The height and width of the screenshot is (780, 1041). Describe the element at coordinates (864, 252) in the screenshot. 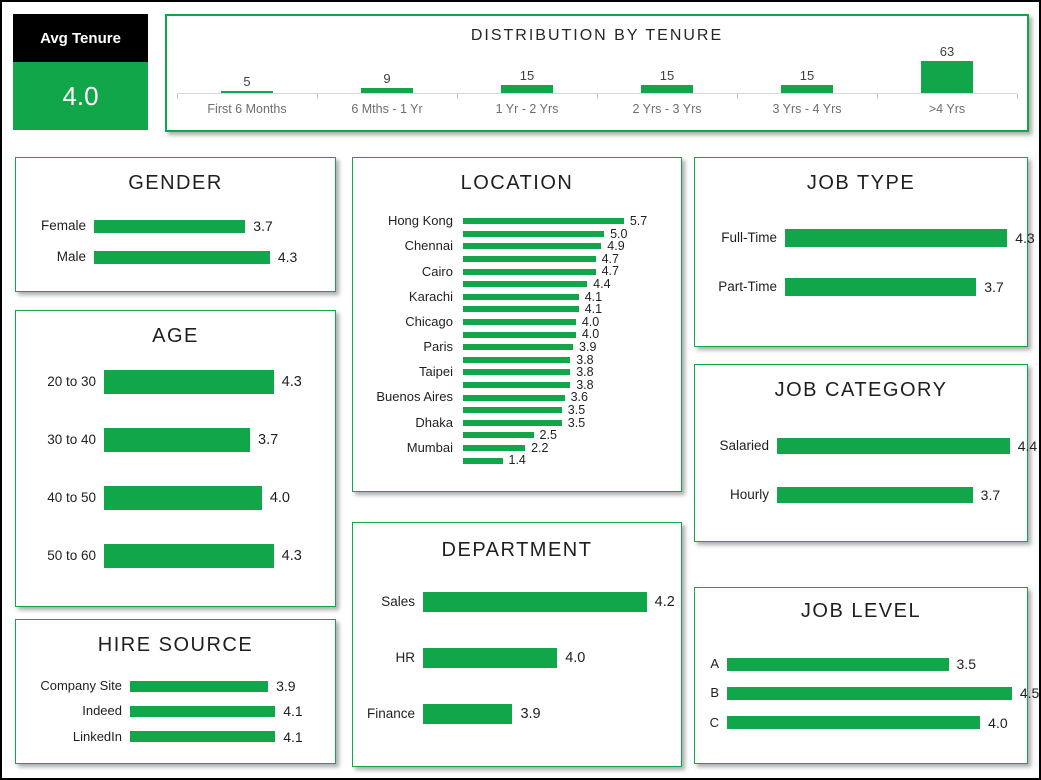

I see `panel-job-type: JOB TYPE Full-Time 4.3 Part-Time 3.7` at that location.